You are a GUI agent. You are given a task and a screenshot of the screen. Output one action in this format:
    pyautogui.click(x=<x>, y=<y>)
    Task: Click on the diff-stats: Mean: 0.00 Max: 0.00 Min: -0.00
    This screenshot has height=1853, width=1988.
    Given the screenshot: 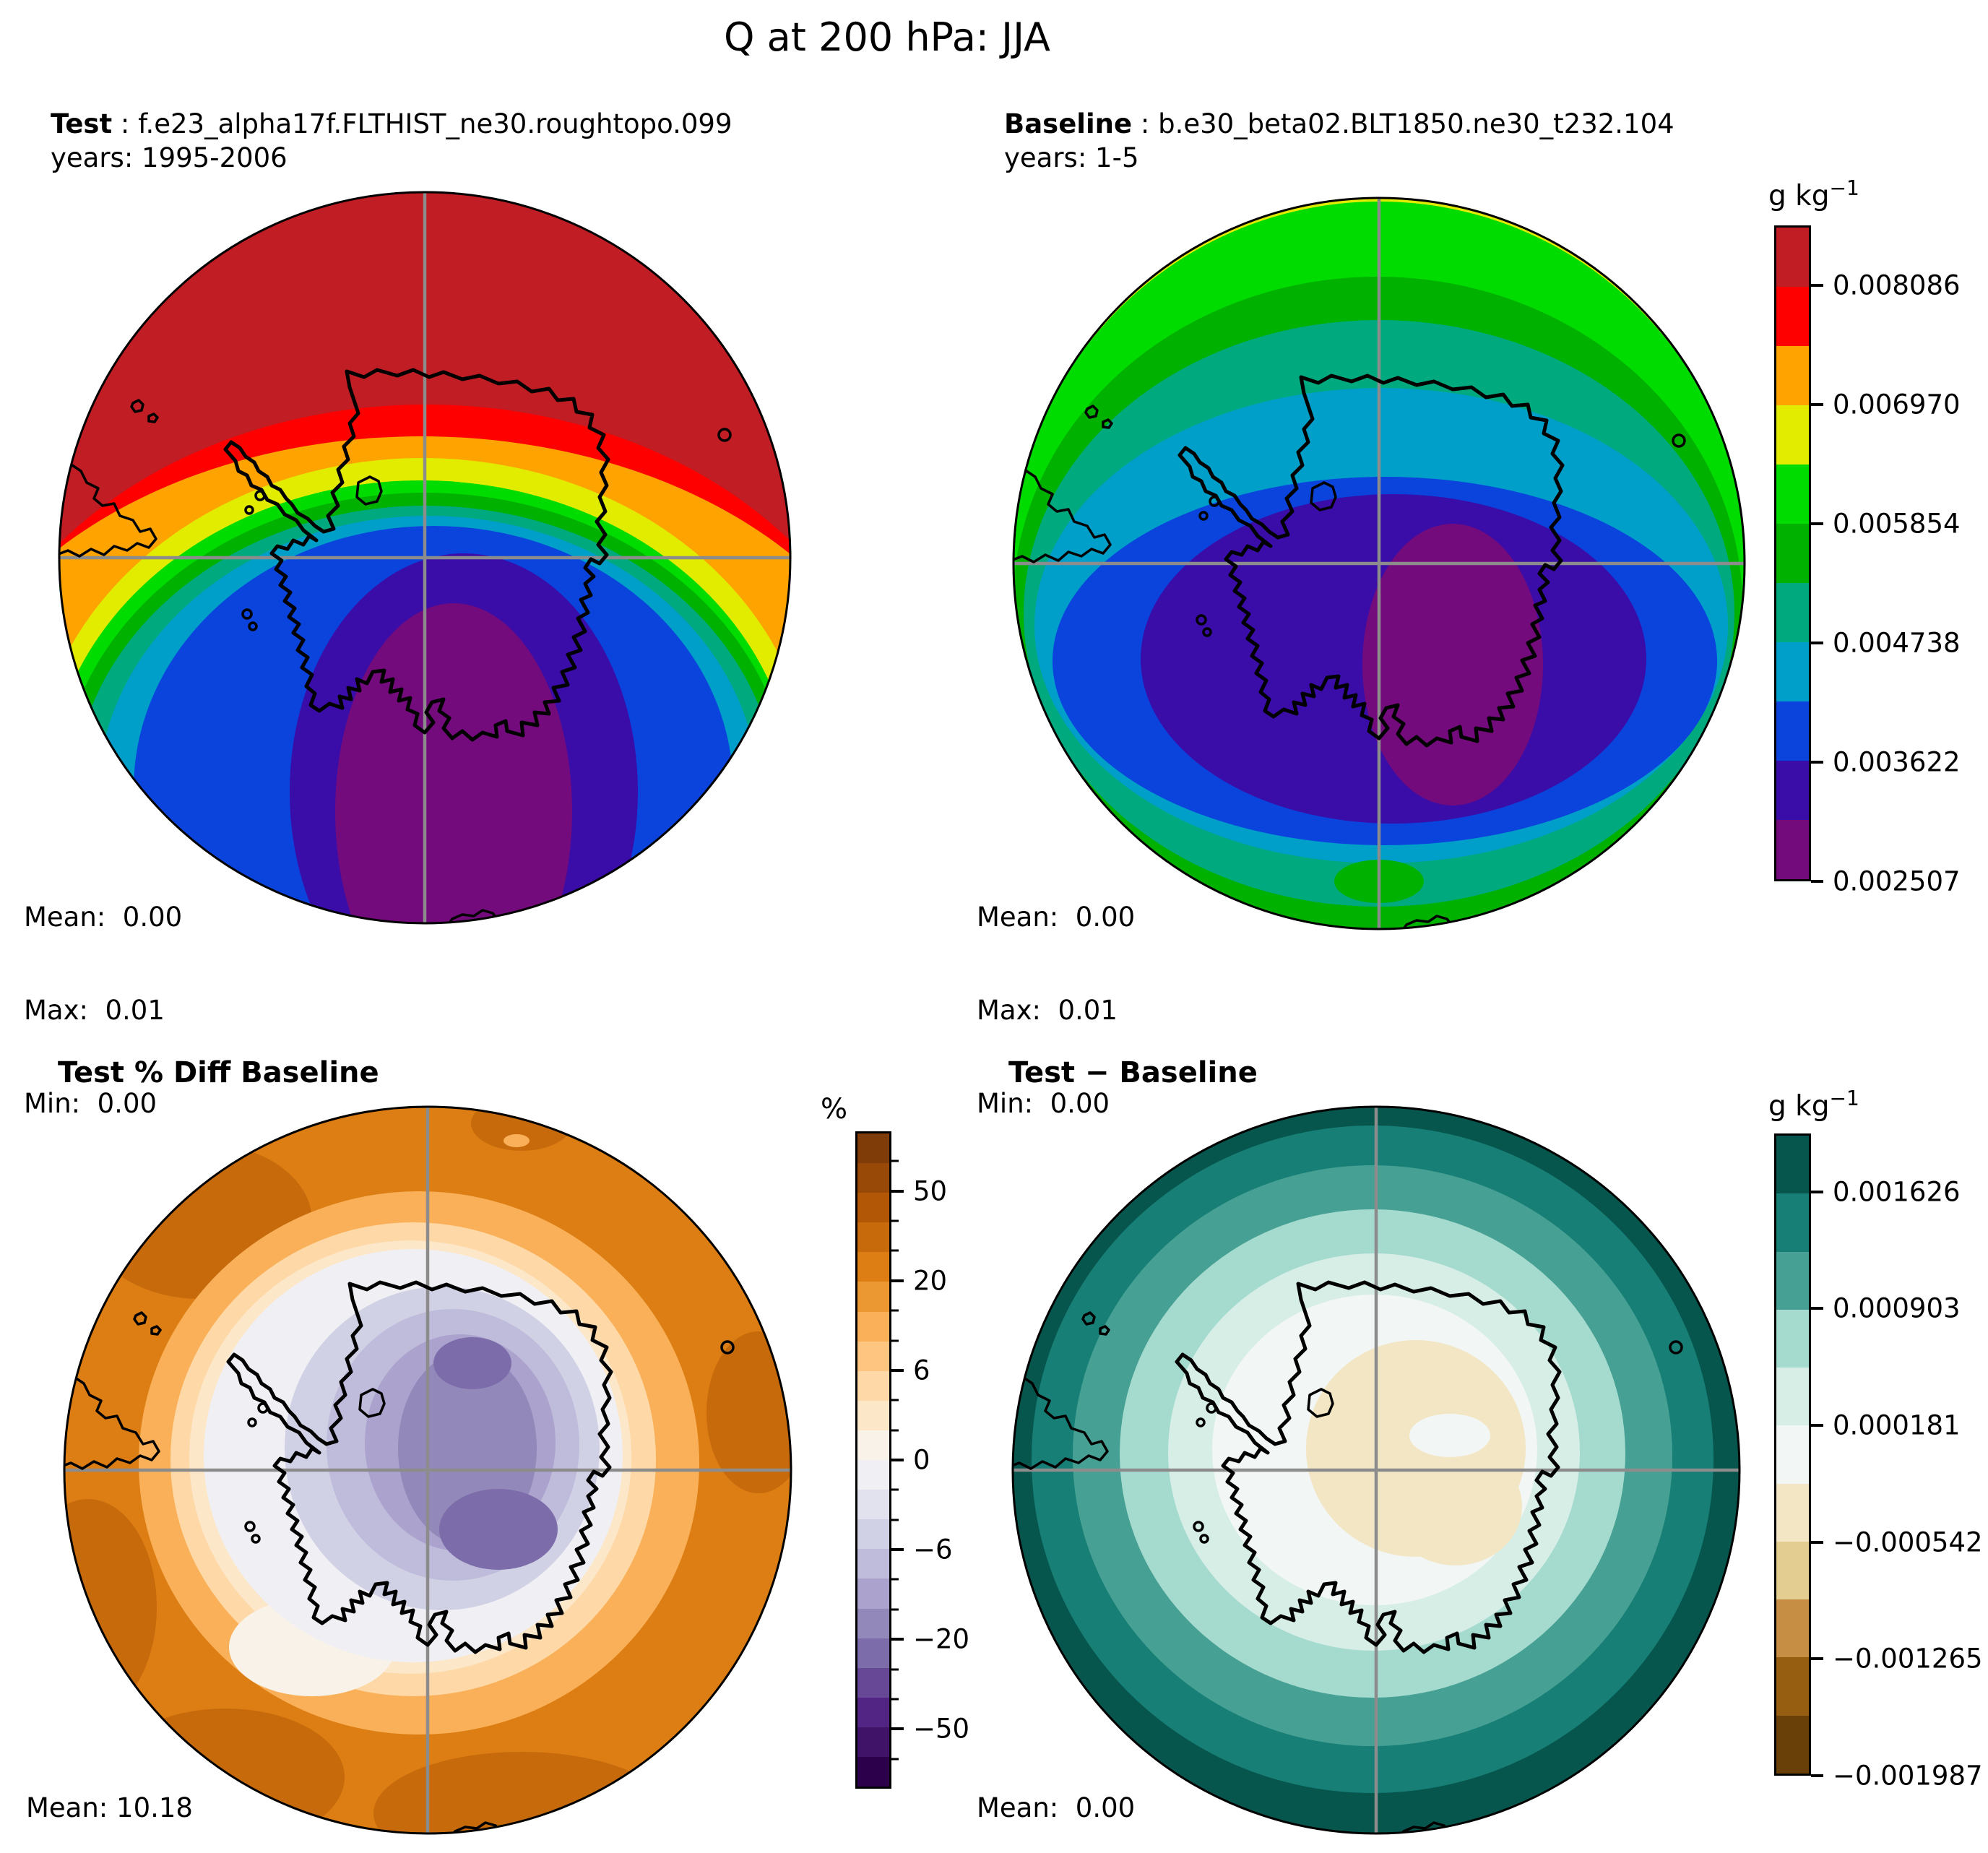 What is the action you would take?
    pyautogui.click(x=1056, y=1792)
    